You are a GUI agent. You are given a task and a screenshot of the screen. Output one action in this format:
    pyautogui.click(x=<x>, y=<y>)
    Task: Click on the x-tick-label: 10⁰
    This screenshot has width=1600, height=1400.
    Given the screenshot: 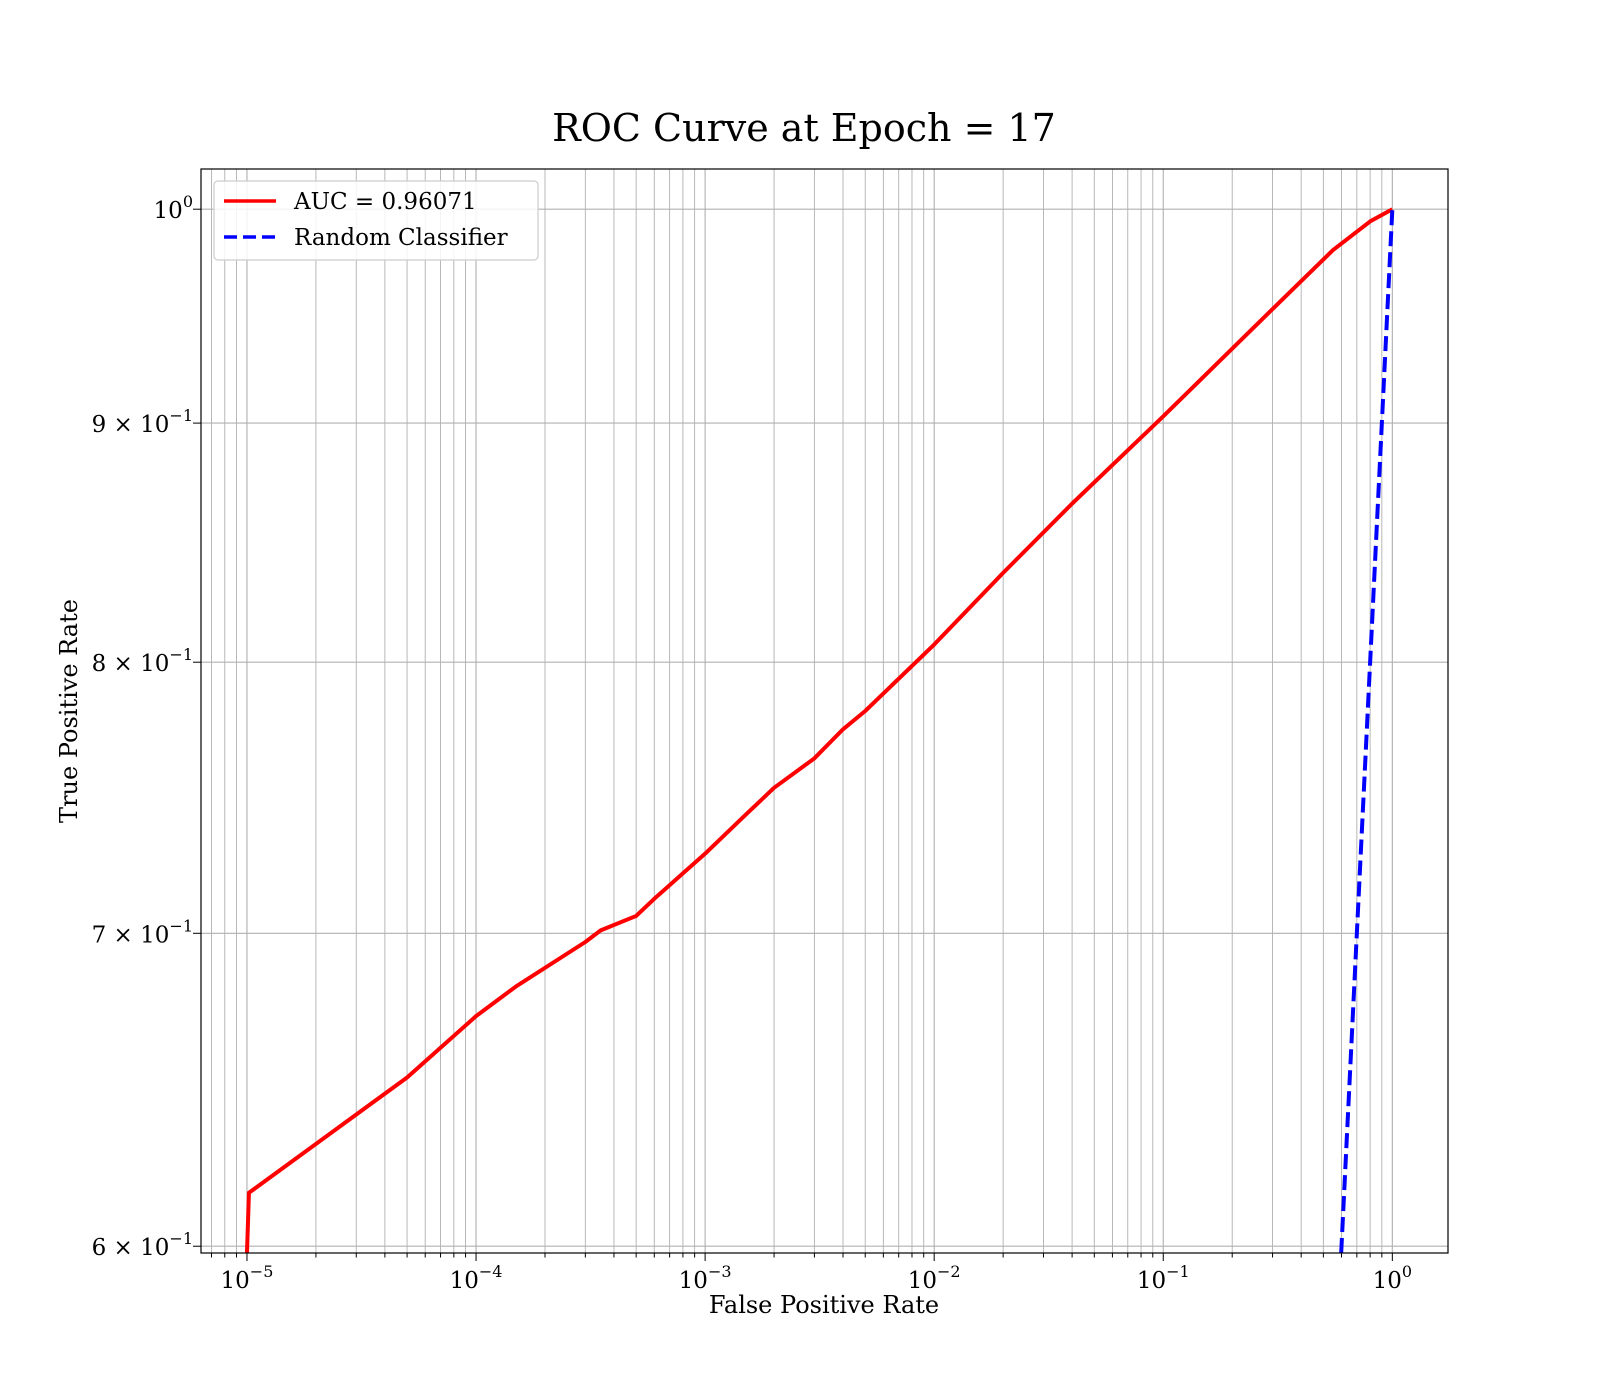 What is the action you would take?
    pyautogui.click(x=1392, y=1278)
    